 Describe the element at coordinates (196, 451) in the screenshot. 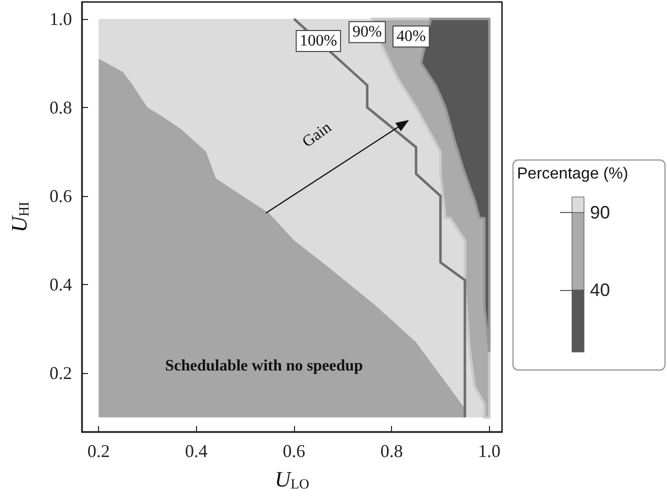

I see `x-tick-label: 0.4` at that location.